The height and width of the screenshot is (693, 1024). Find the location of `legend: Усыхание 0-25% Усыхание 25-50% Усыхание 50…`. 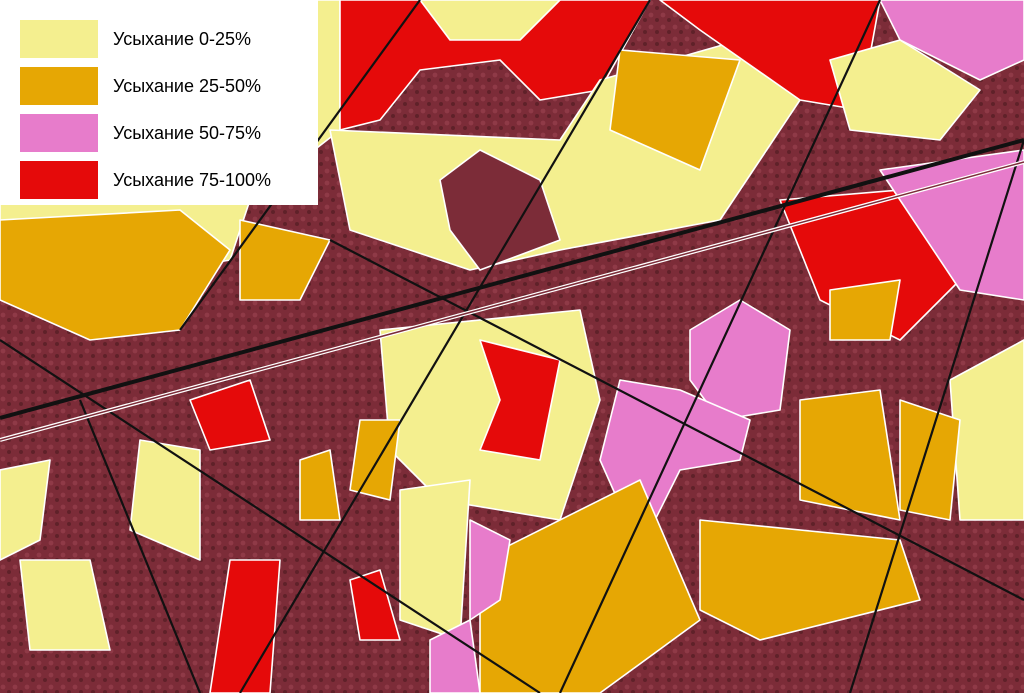

legend: Усыхание 0-25% Усыхание 25-50% Усыхание 50… is located at coordinates (159, 102).